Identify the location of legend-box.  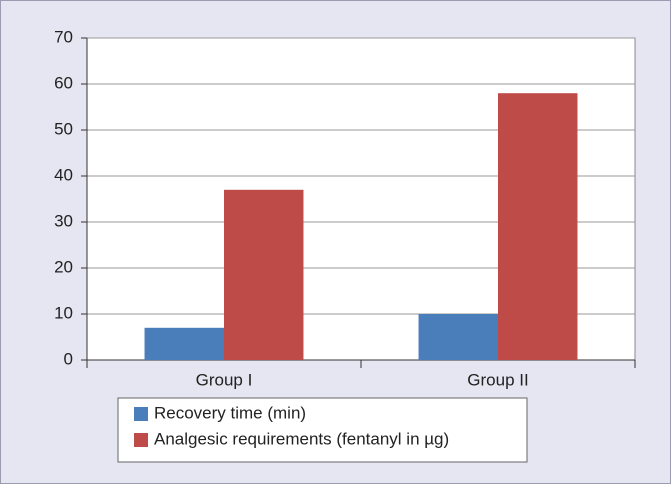
(322, 430).